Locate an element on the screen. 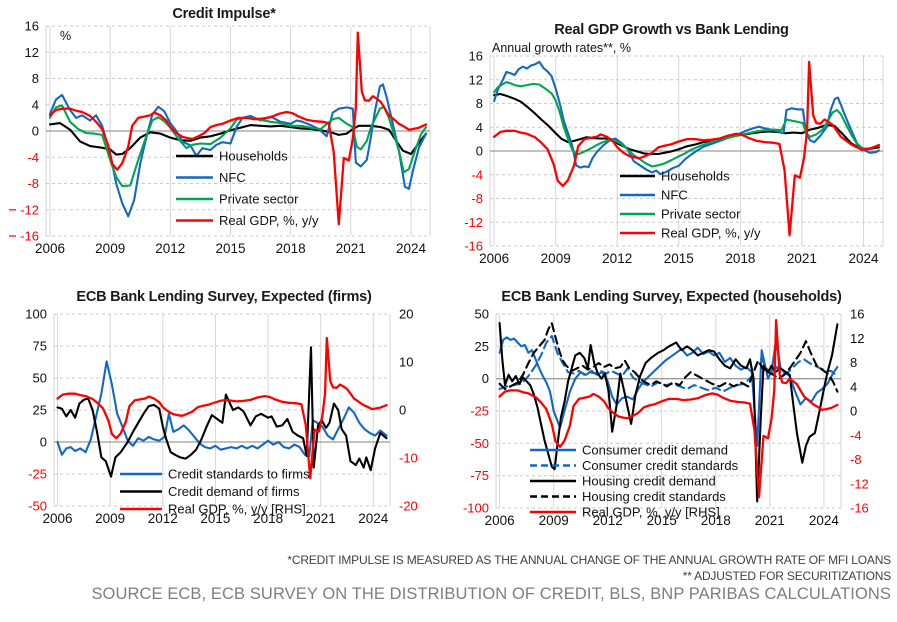  series-real-gdp-y-y-rhs is located at coordinates (668, 408).